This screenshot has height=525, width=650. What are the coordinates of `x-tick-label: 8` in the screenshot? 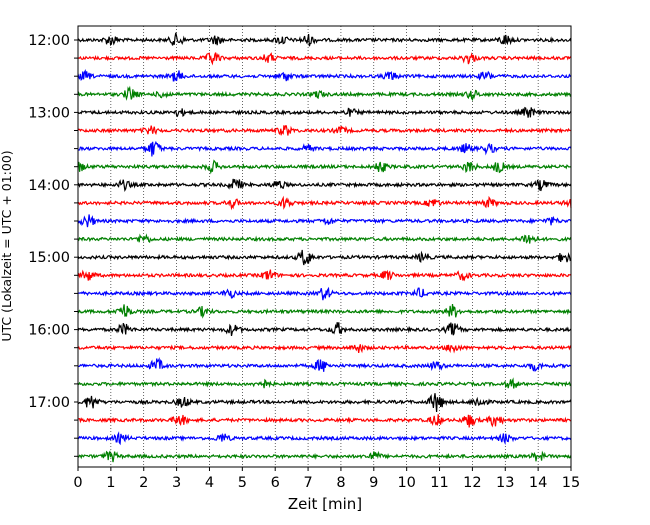 It's located at (340, 483).